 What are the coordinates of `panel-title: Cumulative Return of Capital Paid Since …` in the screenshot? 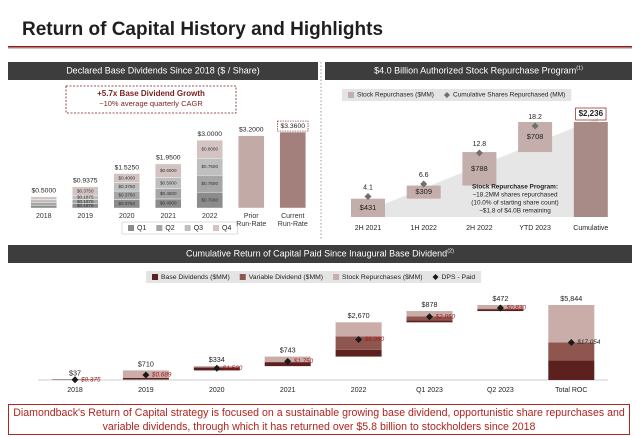 It's located at (320, 254).